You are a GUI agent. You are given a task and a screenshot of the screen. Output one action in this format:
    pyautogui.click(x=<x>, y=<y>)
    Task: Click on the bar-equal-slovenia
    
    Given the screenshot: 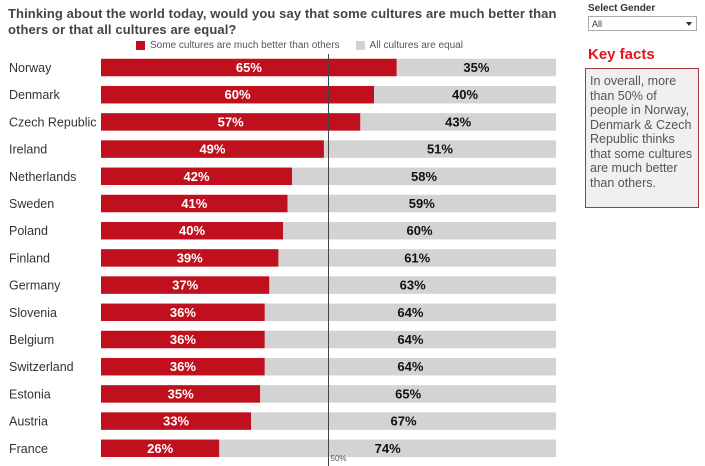 What is the action you would take?
    pyautogui.click(x=410, y=312)
    